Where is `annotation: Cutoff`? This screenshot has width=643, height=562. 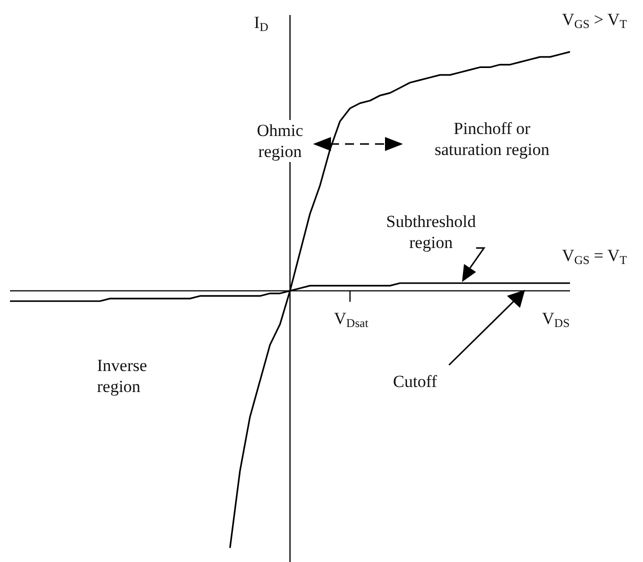 annotation: Cutoff is located at coordinates (415, 381).